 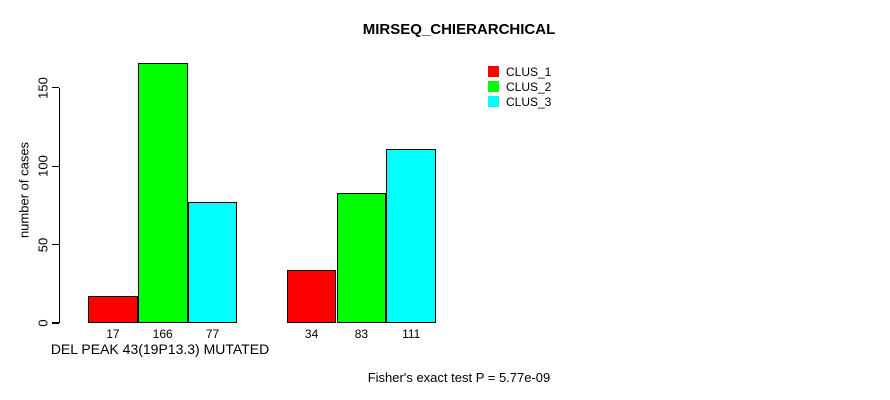 I want to click on fisher-test-annotation: Fisher's exact test P = 5.77e-09, so click(x=459, y=377).